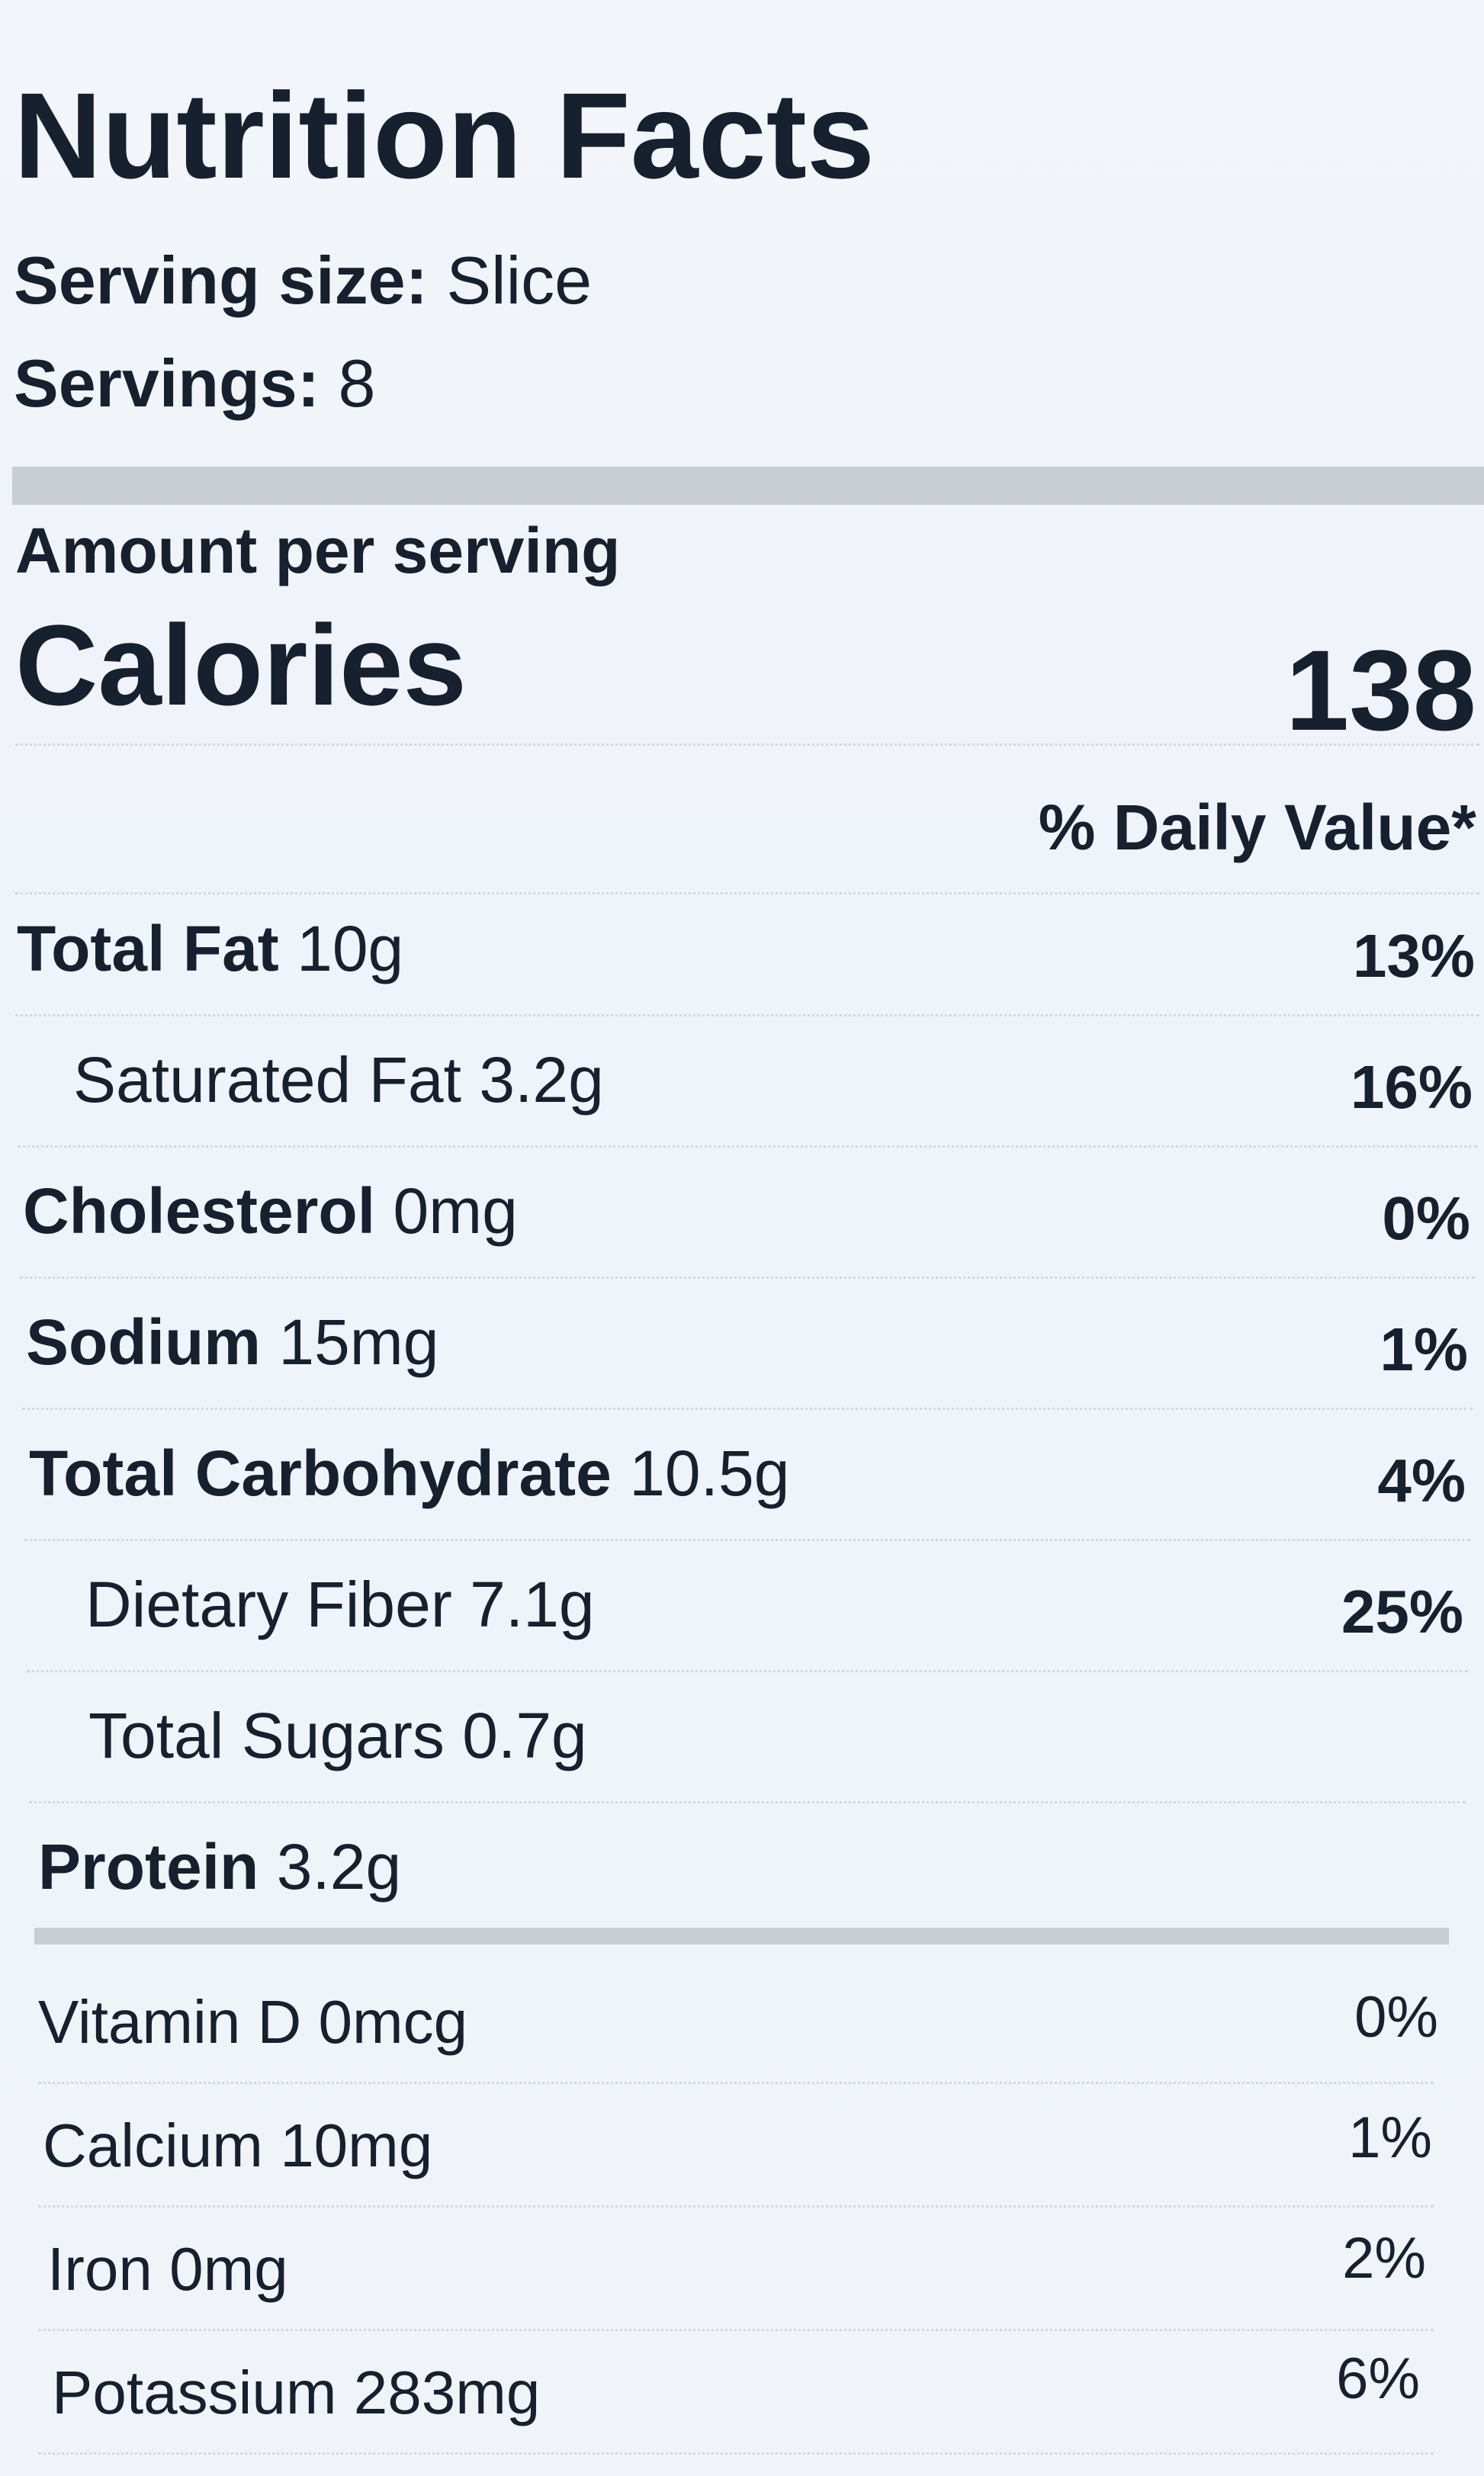  What do you see at coordinates (350, 948) in the screenshot?
I see `nutrient-amount: 10g` at bounding box center [350, 948].